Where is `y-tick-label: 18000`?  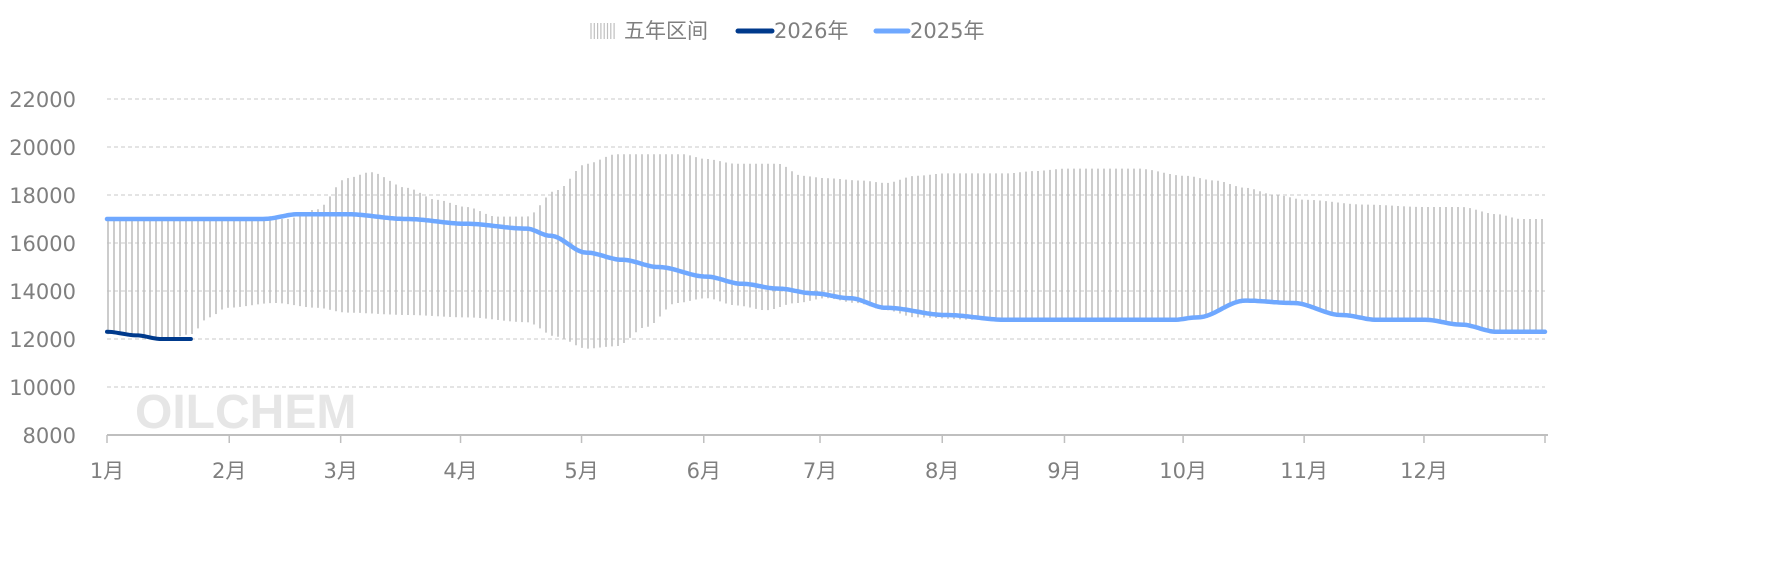 y-tick-label: 18000 is located at coordinates (42, 196).